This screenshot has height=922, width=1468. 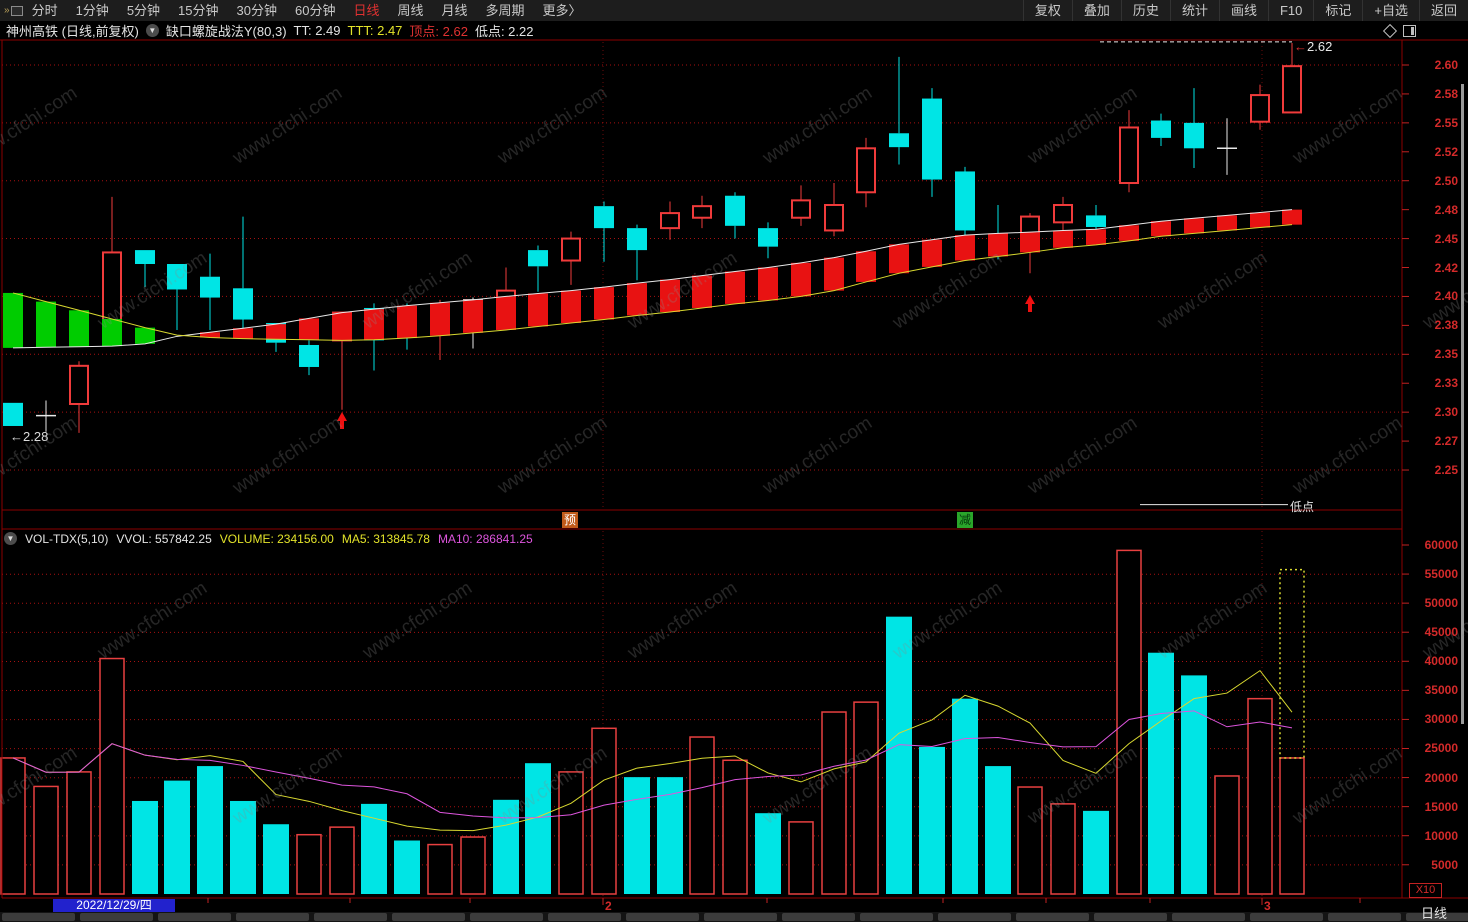 I want to click on volume-axis-label: 25000, so click(x=1441, y=748).